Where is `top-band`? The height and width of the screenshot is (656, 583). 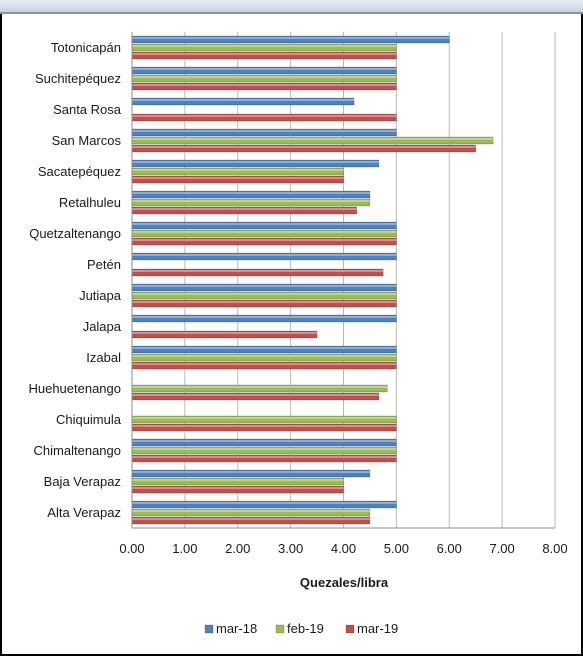
top-band is located at coordinates (291, 6).